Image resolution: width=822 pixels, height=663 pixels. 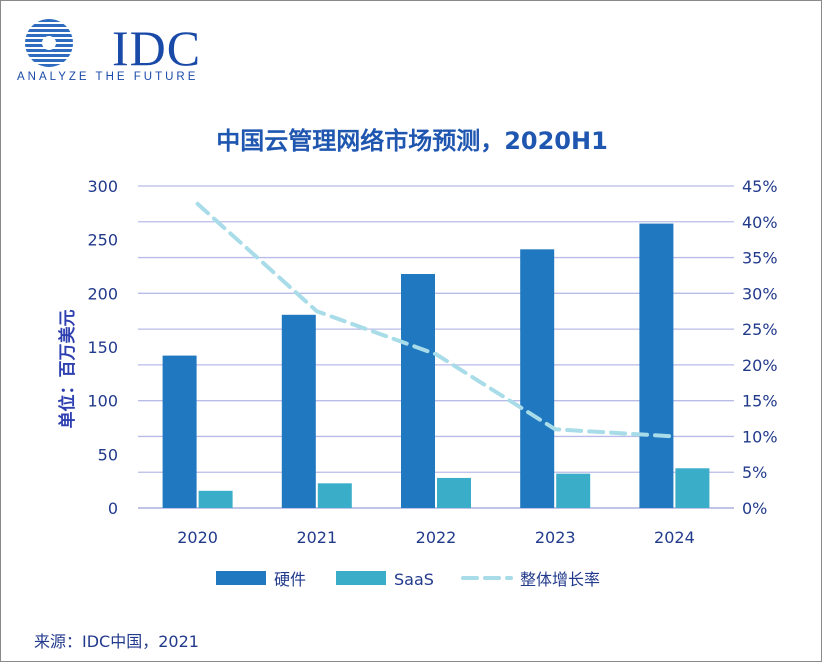 What do you see at coordinates (555, 537) in the screenshot?
I see `x-tick-label: 2023` at bounding box center [555, 537].